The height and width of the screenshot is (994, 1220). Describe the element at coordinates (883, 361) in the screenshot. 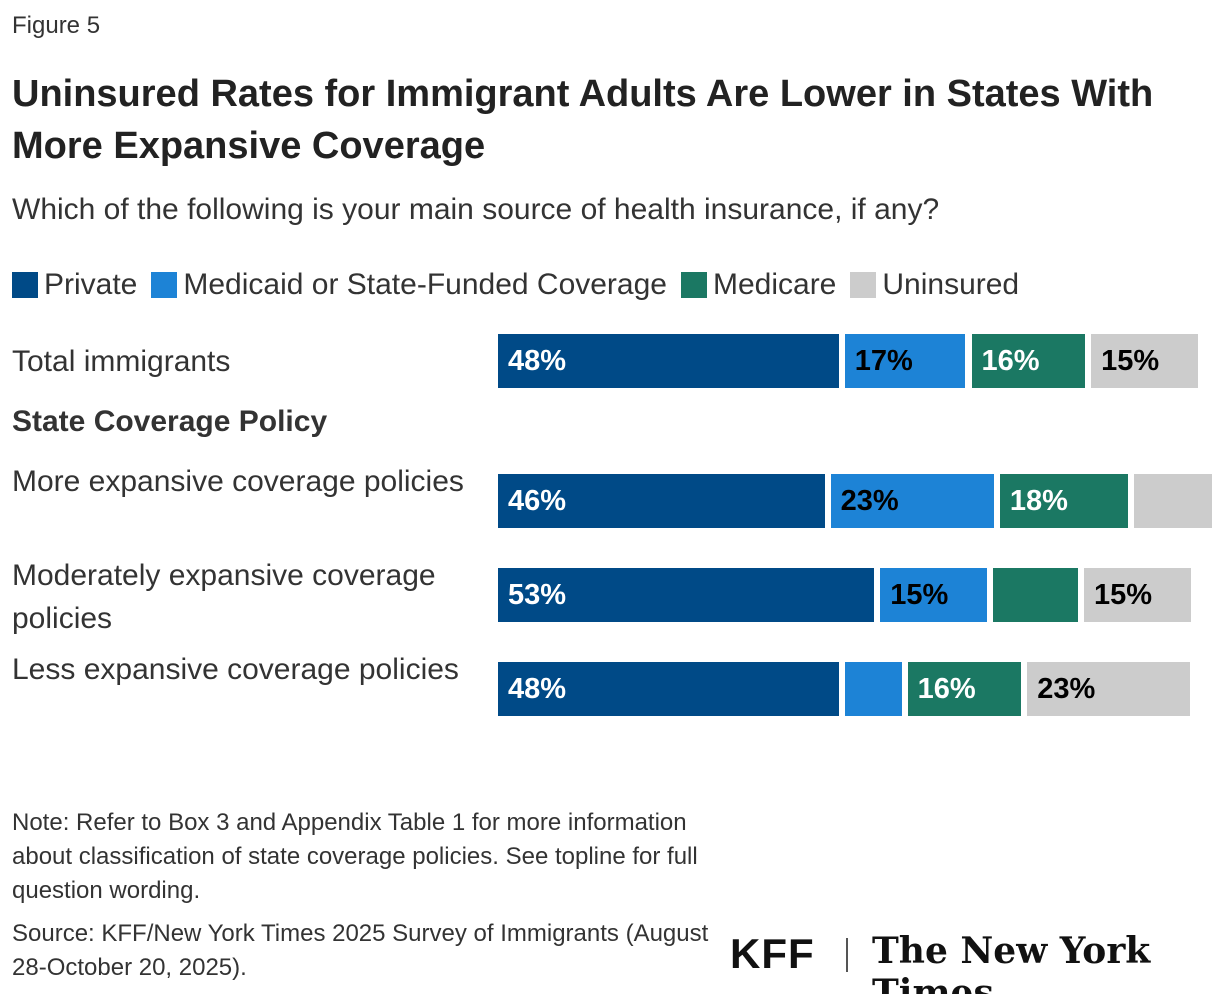

I see `data-label: 17%` at that location.